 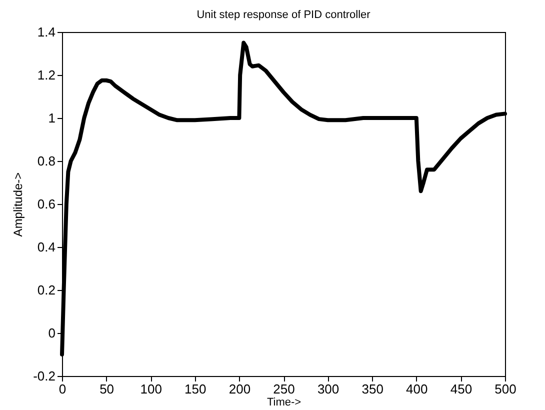 What do you see at coordinates (46, 204) in the screenshot?
I see `y-tick-label: 0.6` at bounding box center [46, 204].